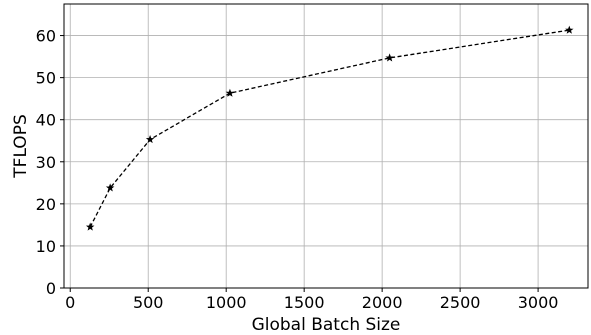  I want to click on y-tick-label: 40, so click(46, 120).